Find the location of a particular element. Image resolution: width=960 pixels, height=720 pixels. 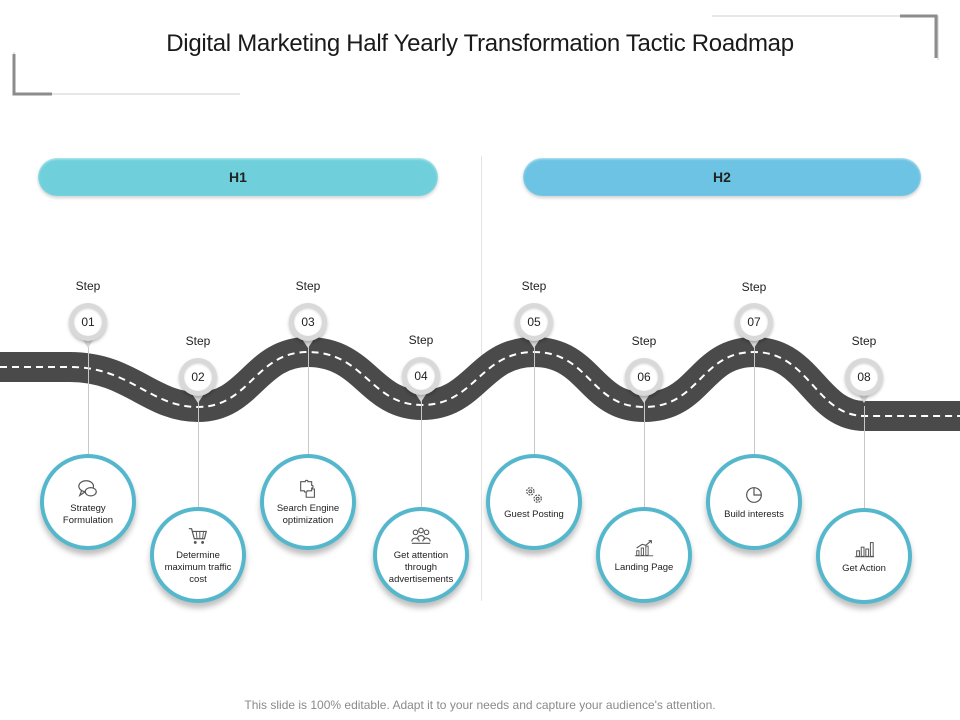

step-text: Build interests is located at coordinates (754, 514).